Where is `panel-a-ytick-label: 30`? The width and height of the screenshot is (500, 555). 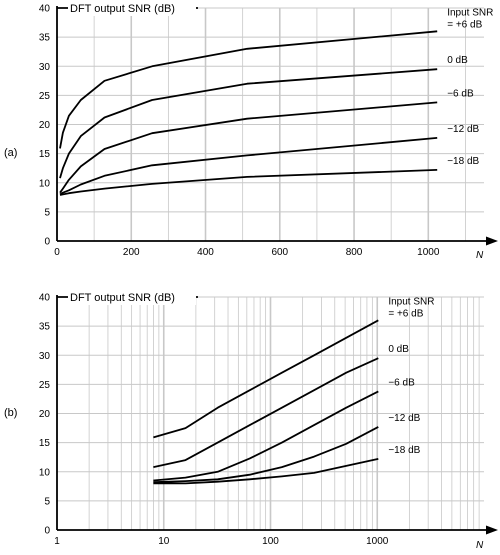 panel-a-ytick-label: 30 is located at coordinates (45, 67).